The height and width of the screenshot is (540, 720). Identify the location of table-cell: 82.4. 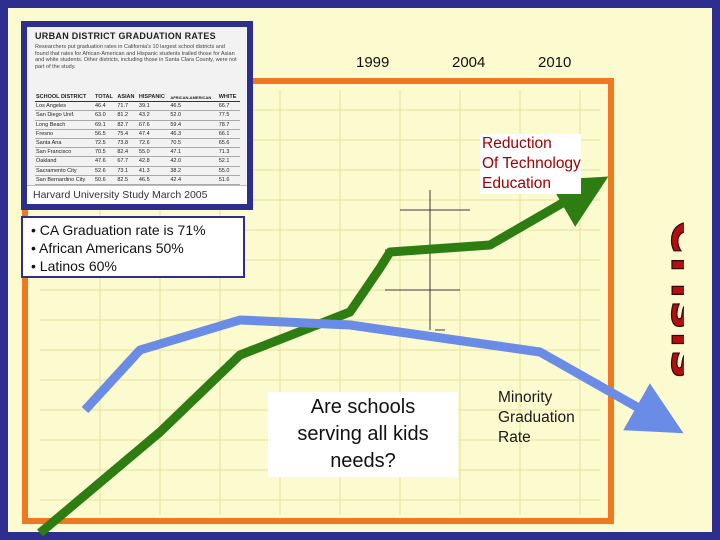
(127, 152).